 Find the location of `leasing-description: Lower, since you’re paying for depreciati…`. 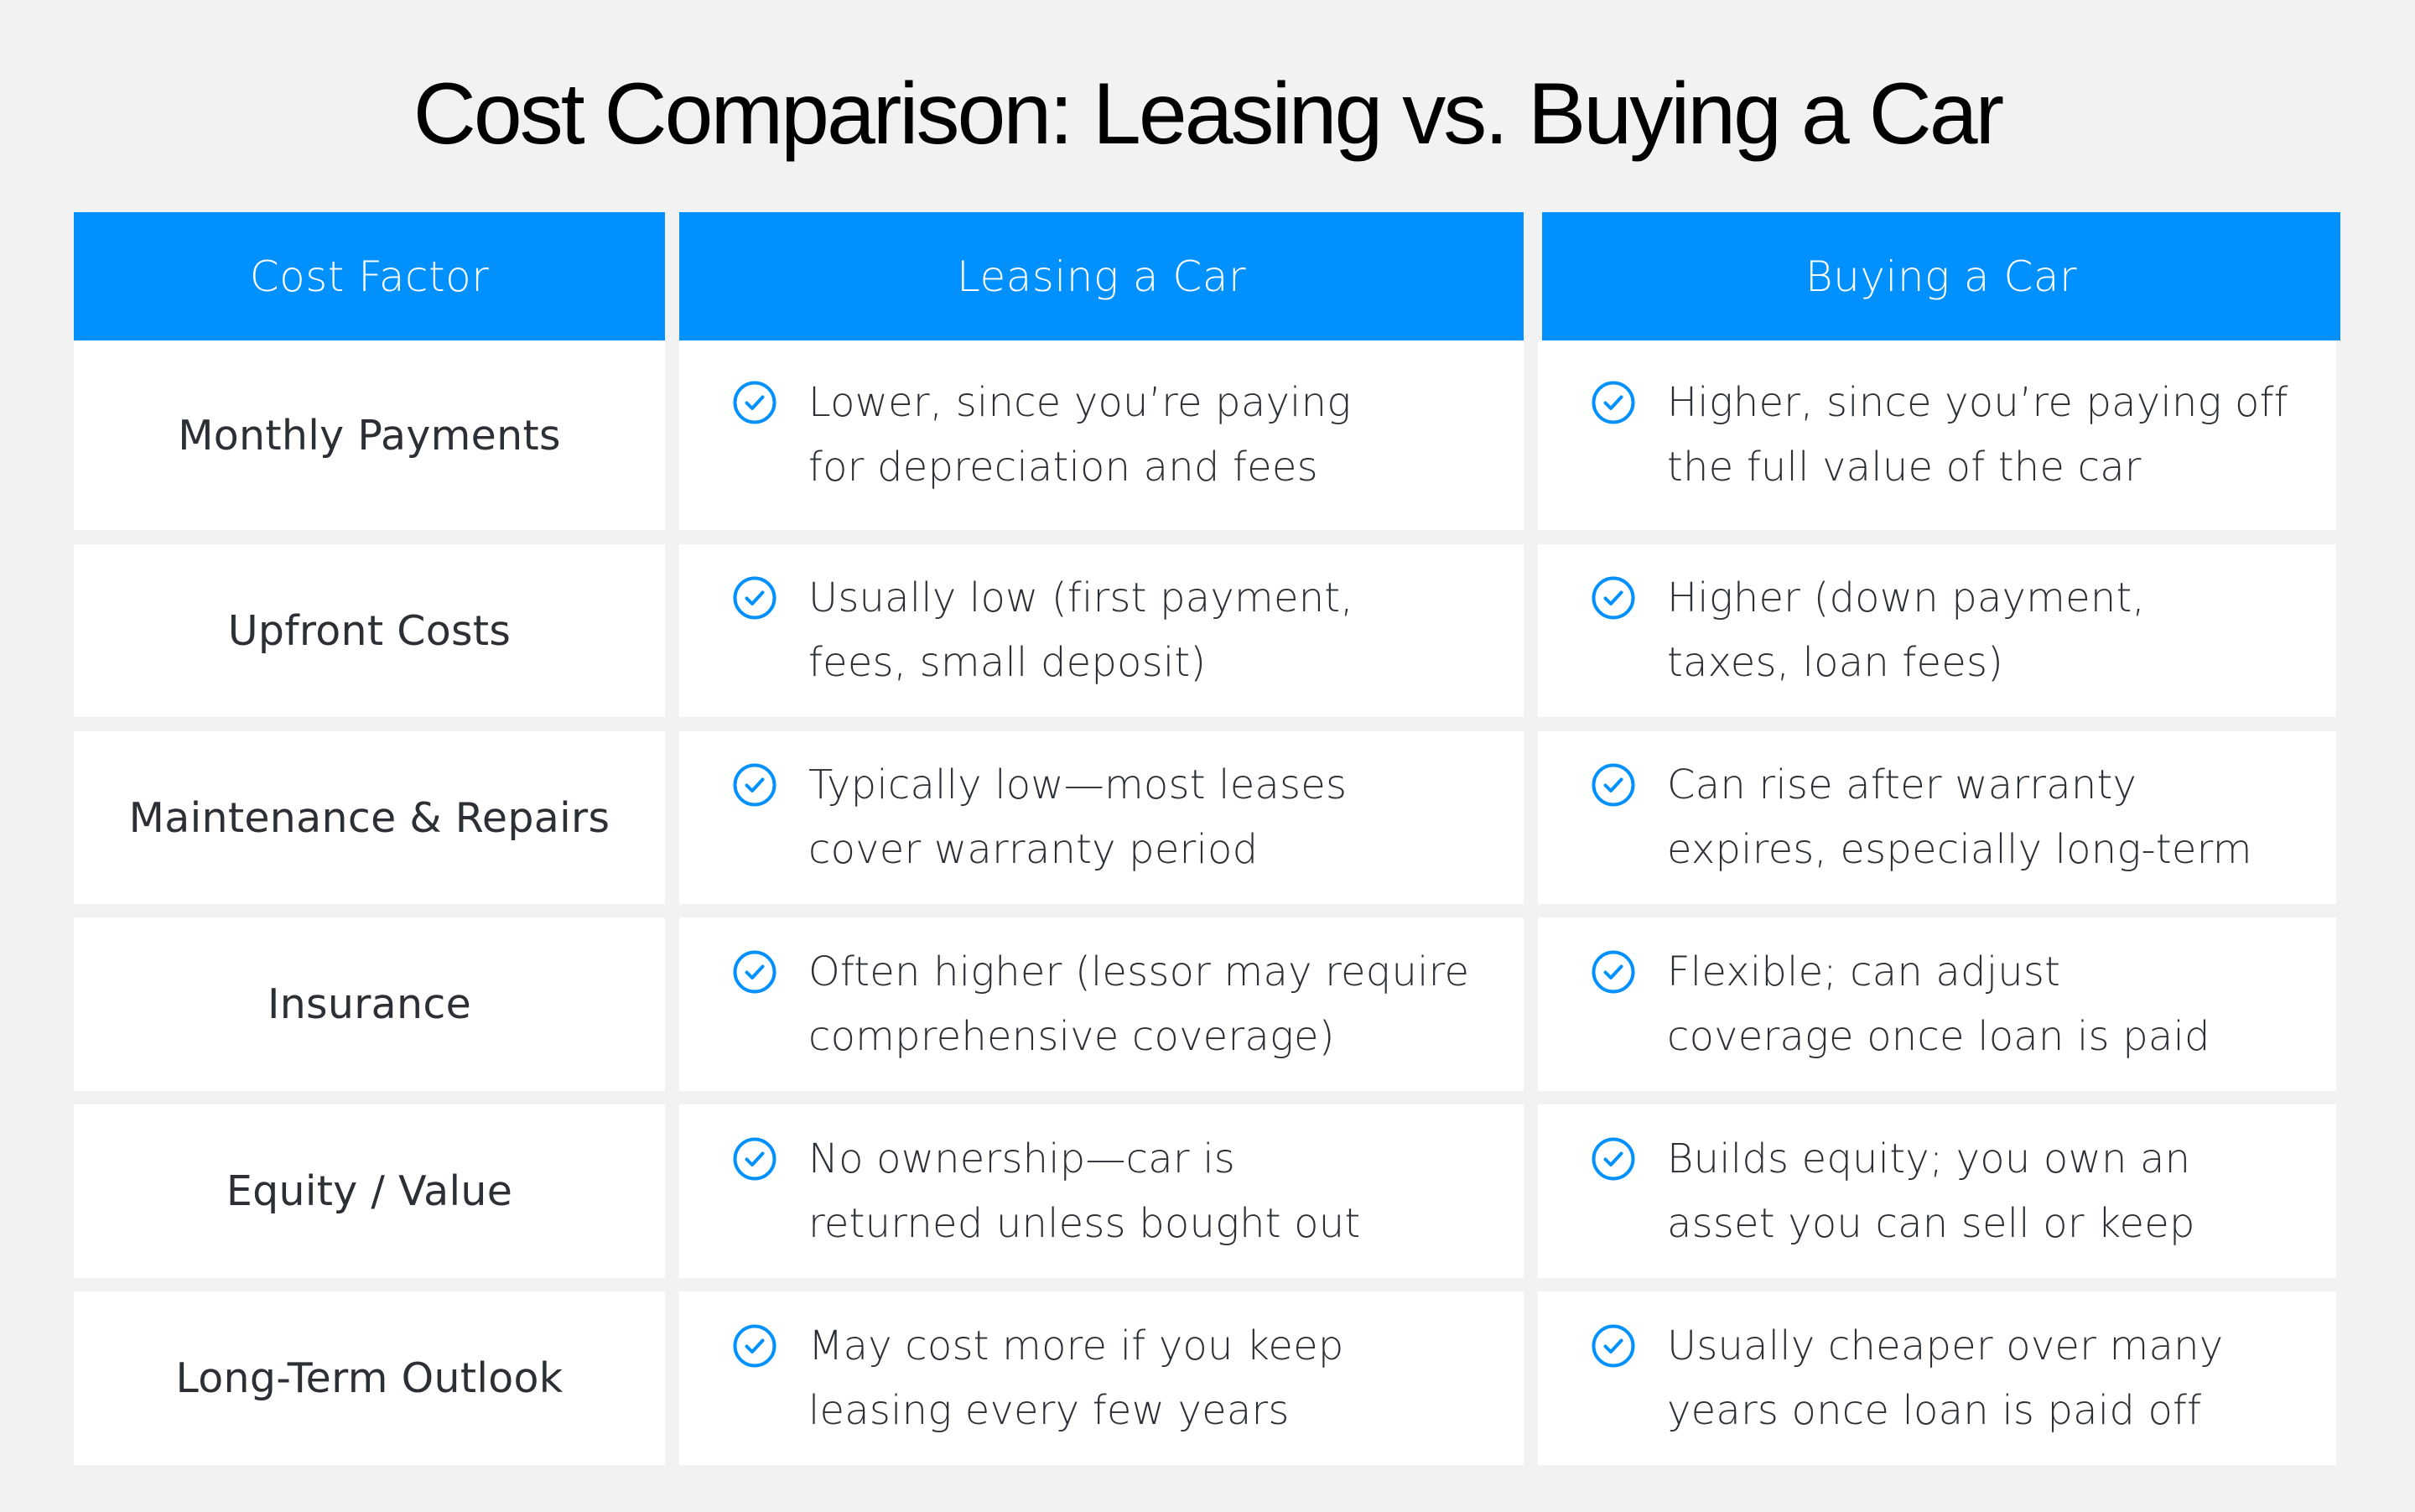

leasing-description: Lower, since you’re paying for depreciati… is located at coordinates (1080, 435).